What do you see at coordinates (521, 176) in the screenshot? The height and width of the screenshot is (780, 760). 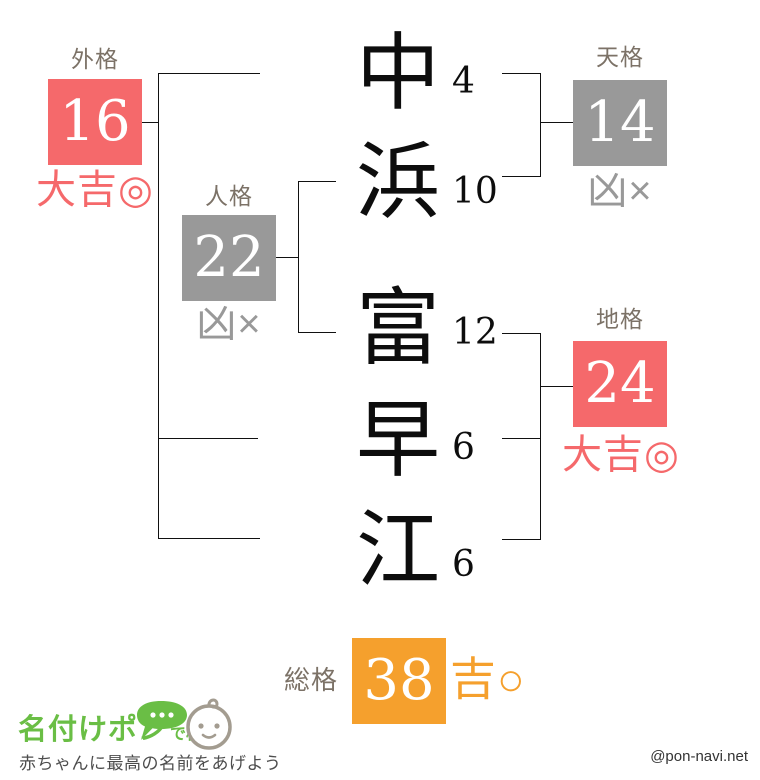 I see `tenkaku-bracket-bottom` at bounding box center [521, 176].